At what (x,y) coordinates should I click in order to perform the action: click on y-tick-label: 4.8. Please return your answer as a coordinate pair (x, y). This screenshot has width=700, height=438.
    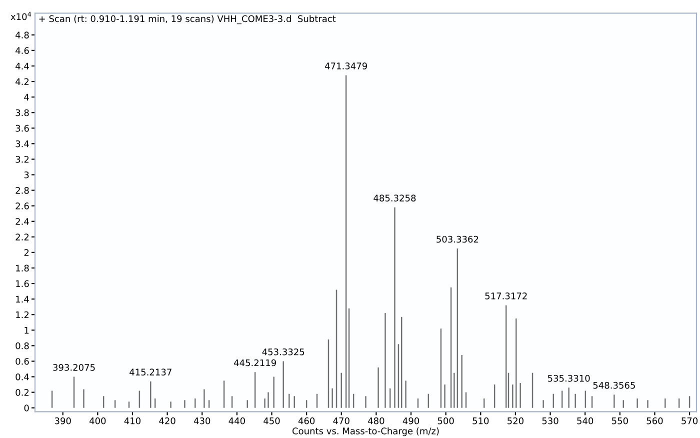
    Looking at the image, I should click on (22, 35).